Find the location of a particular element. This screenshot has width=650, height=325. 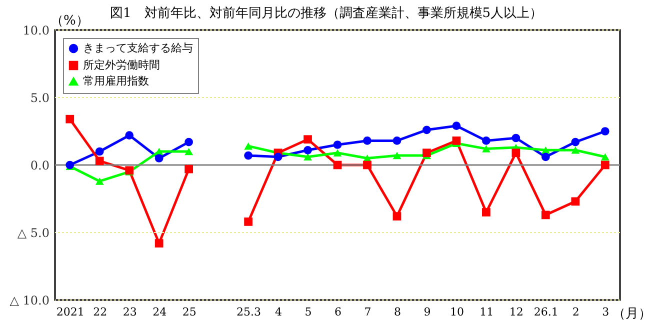

legend-label: きまって支給する給与 is located at coordinates (138, 48).